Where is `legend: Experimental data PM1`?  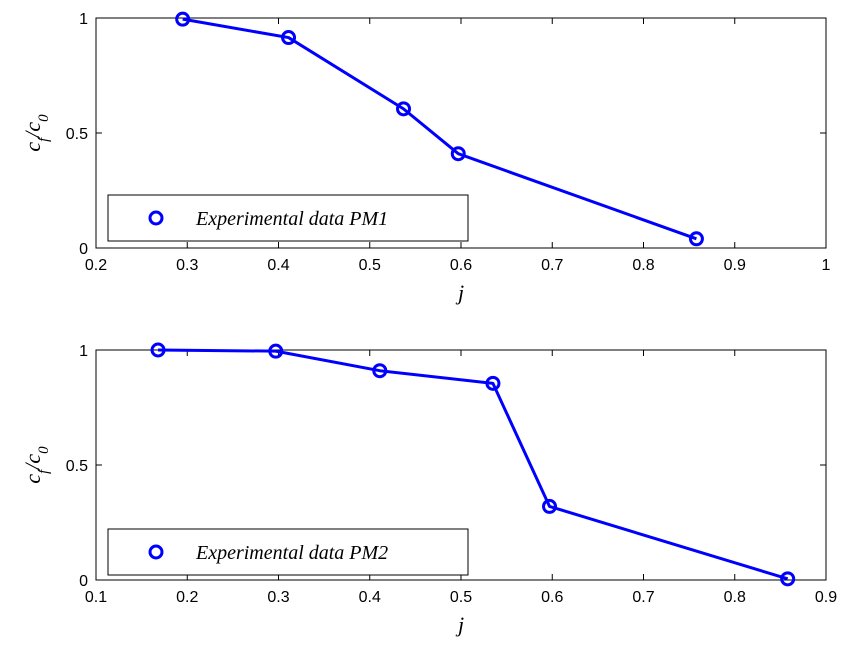
legend: Experimental data PM1 is located at coordinates (288, 218).